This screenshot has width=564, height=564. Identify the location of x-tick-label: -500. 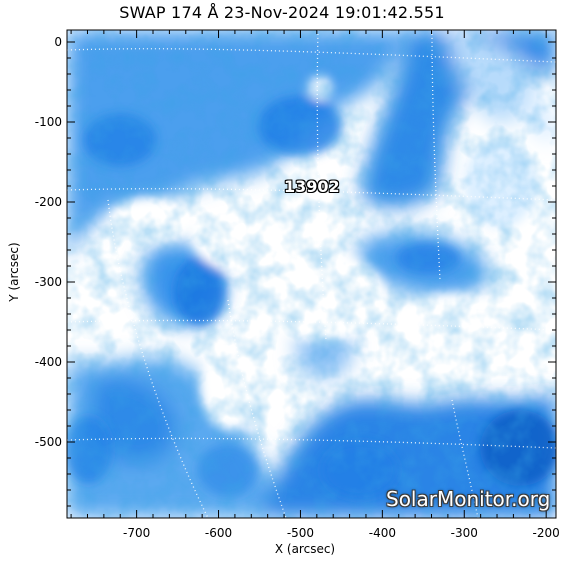
(300, 533).